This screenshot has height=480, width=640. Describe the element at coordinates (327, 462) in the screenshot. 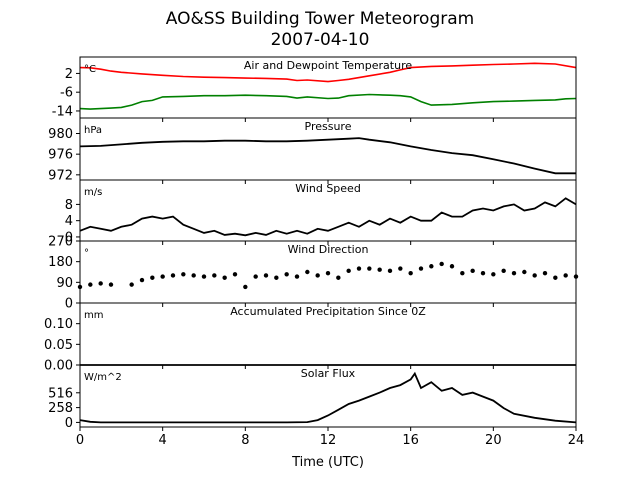

I see `x-axis-label: Time (UTC)` at that location.